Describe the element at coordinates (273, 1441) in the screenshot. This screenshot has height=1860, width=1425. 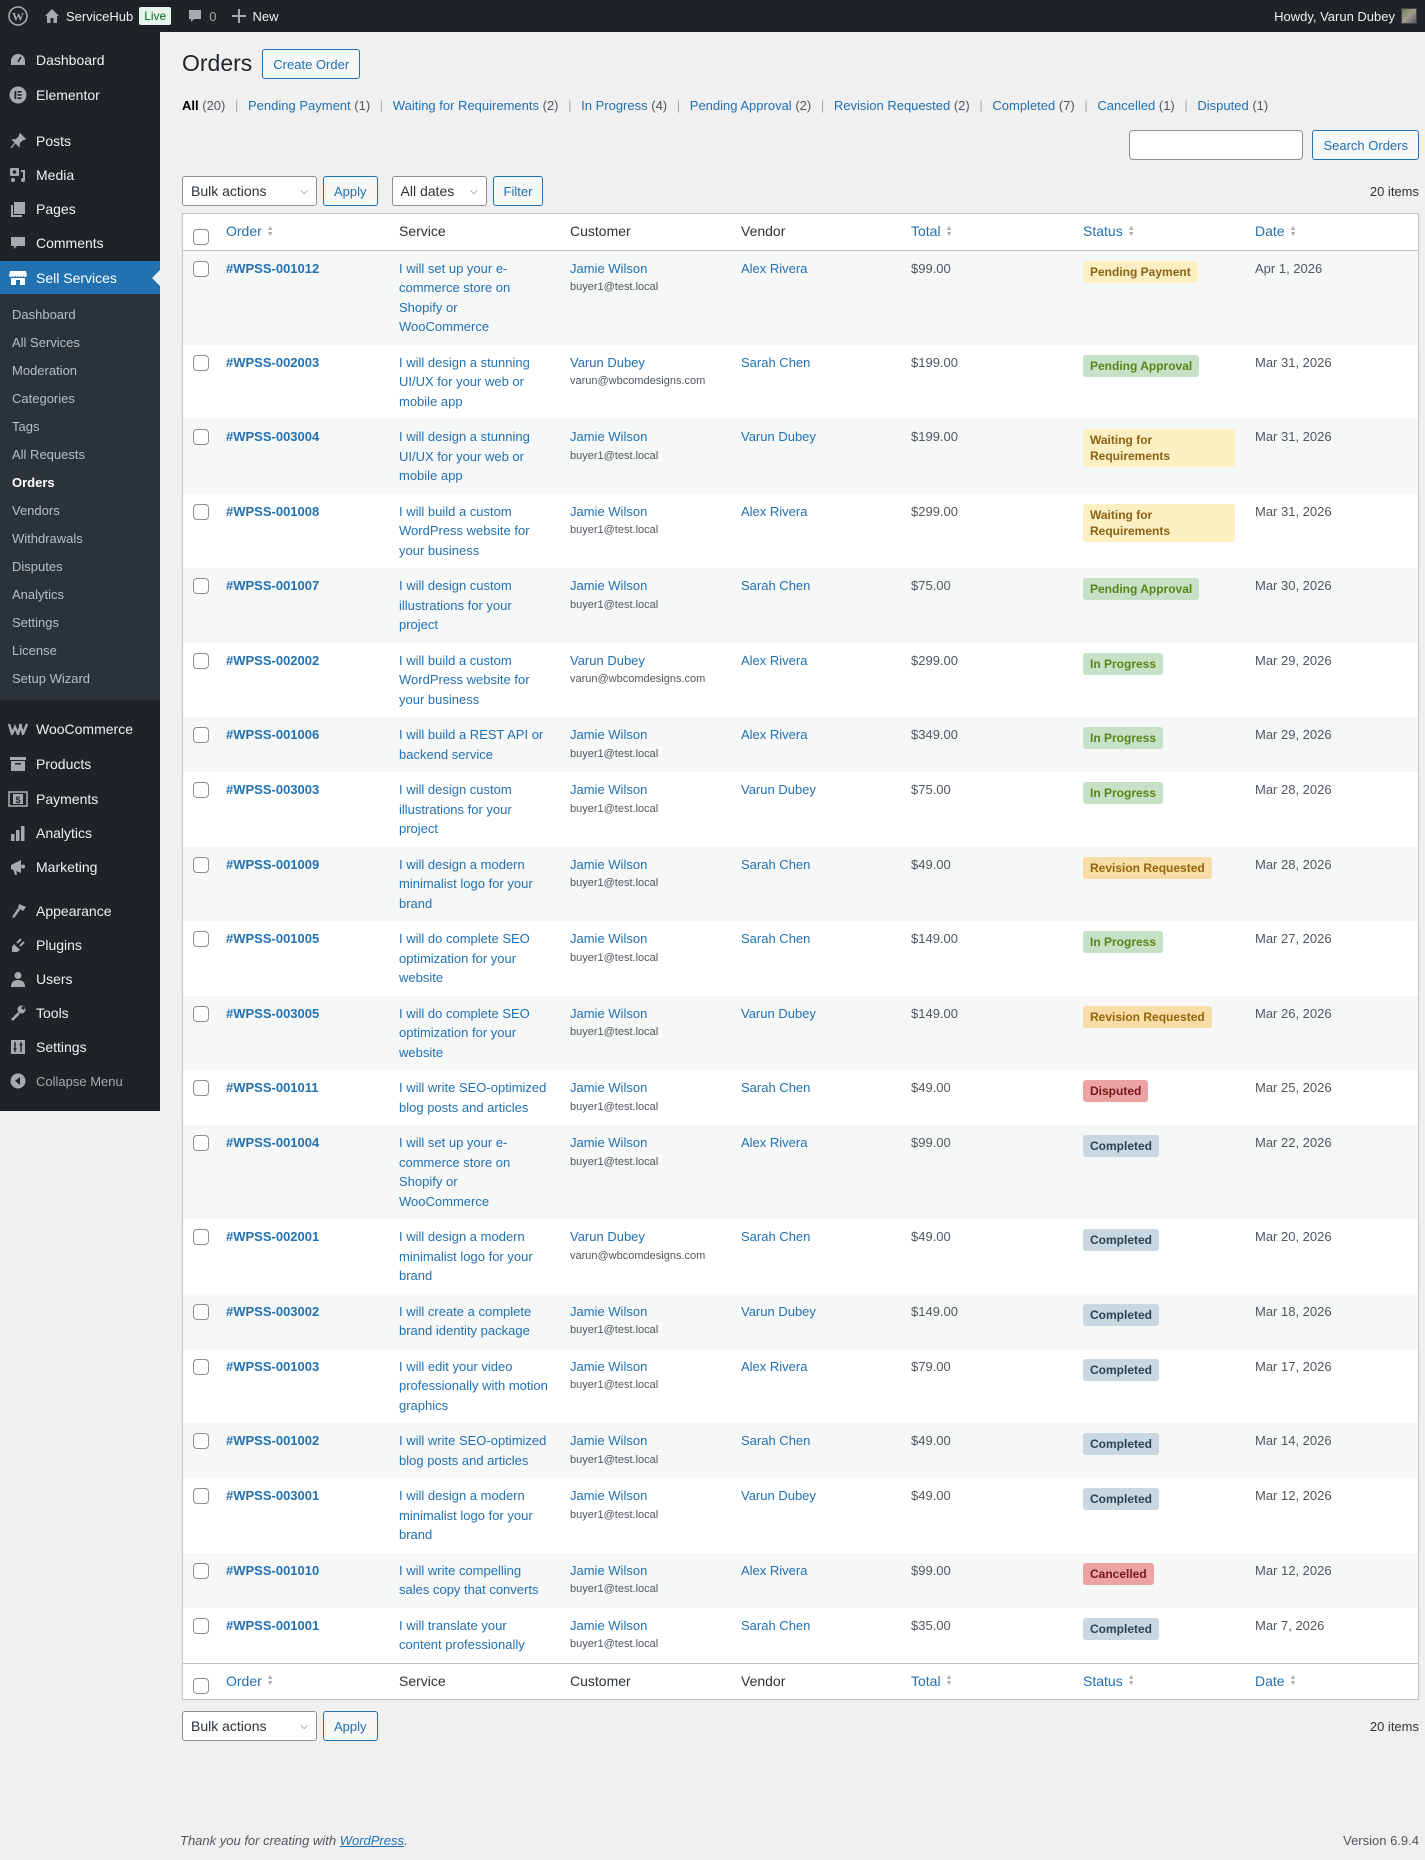
I see `order-link: #WPSS-001002` at that location.